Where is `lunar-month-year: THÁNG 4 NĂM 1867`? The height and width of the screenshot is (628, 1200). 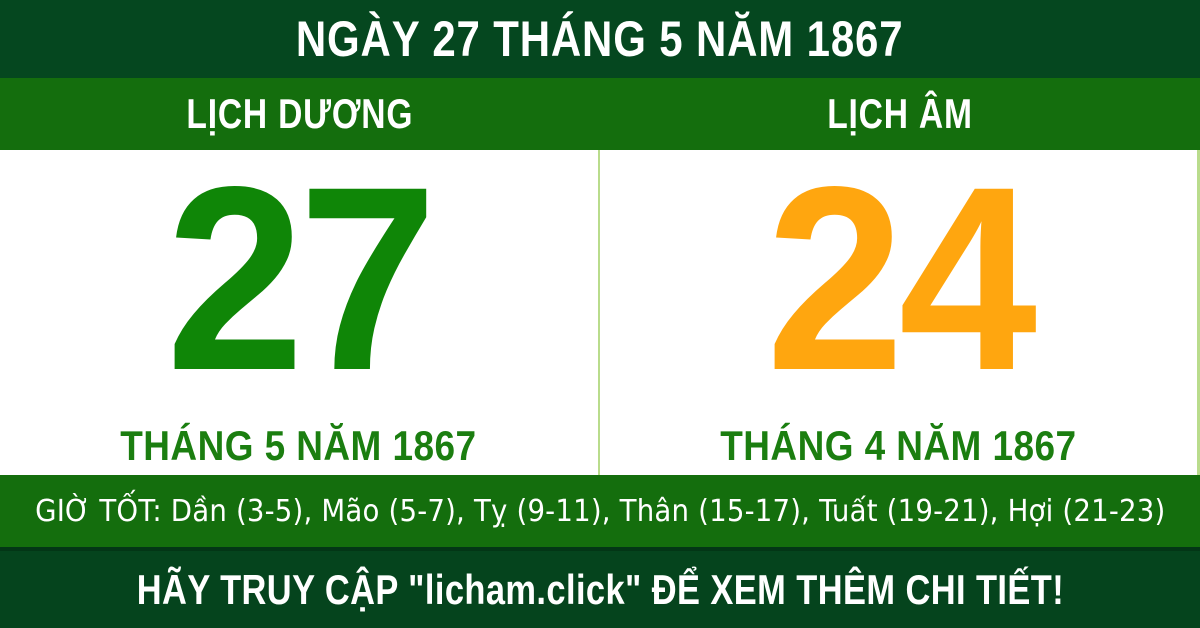
lunar-month-year: THÁNG 4 NĂM 1867 is located at coordinates (898, 445).